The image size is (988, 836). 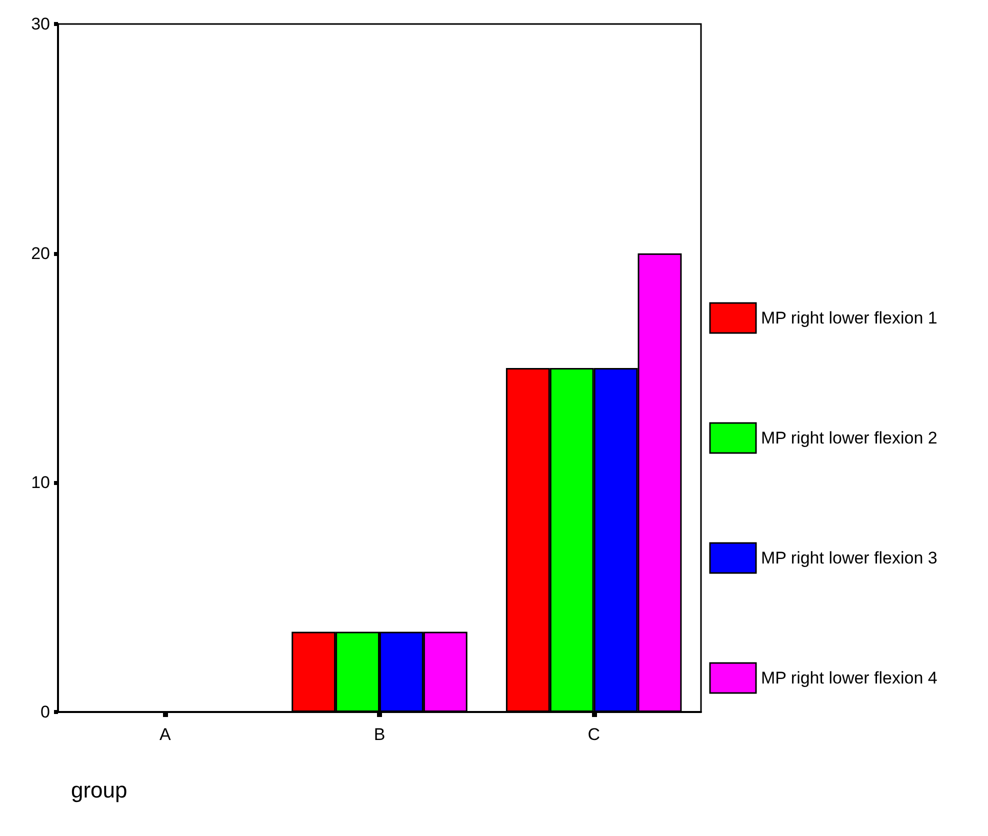 I want to click on x-tick-label: B, so click(x=380, y=734).